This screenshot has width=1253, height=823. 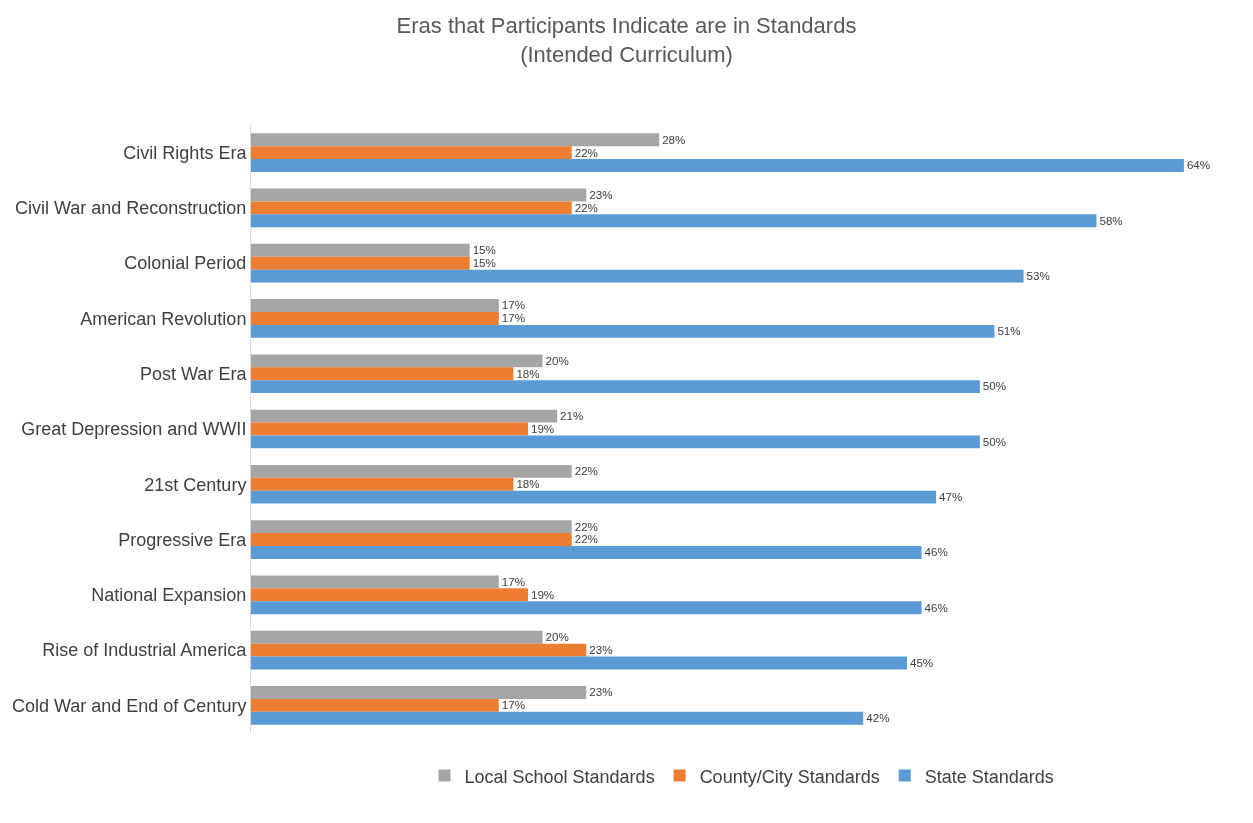 I want to click on data-label: 42%, so click(x=878, y=718).